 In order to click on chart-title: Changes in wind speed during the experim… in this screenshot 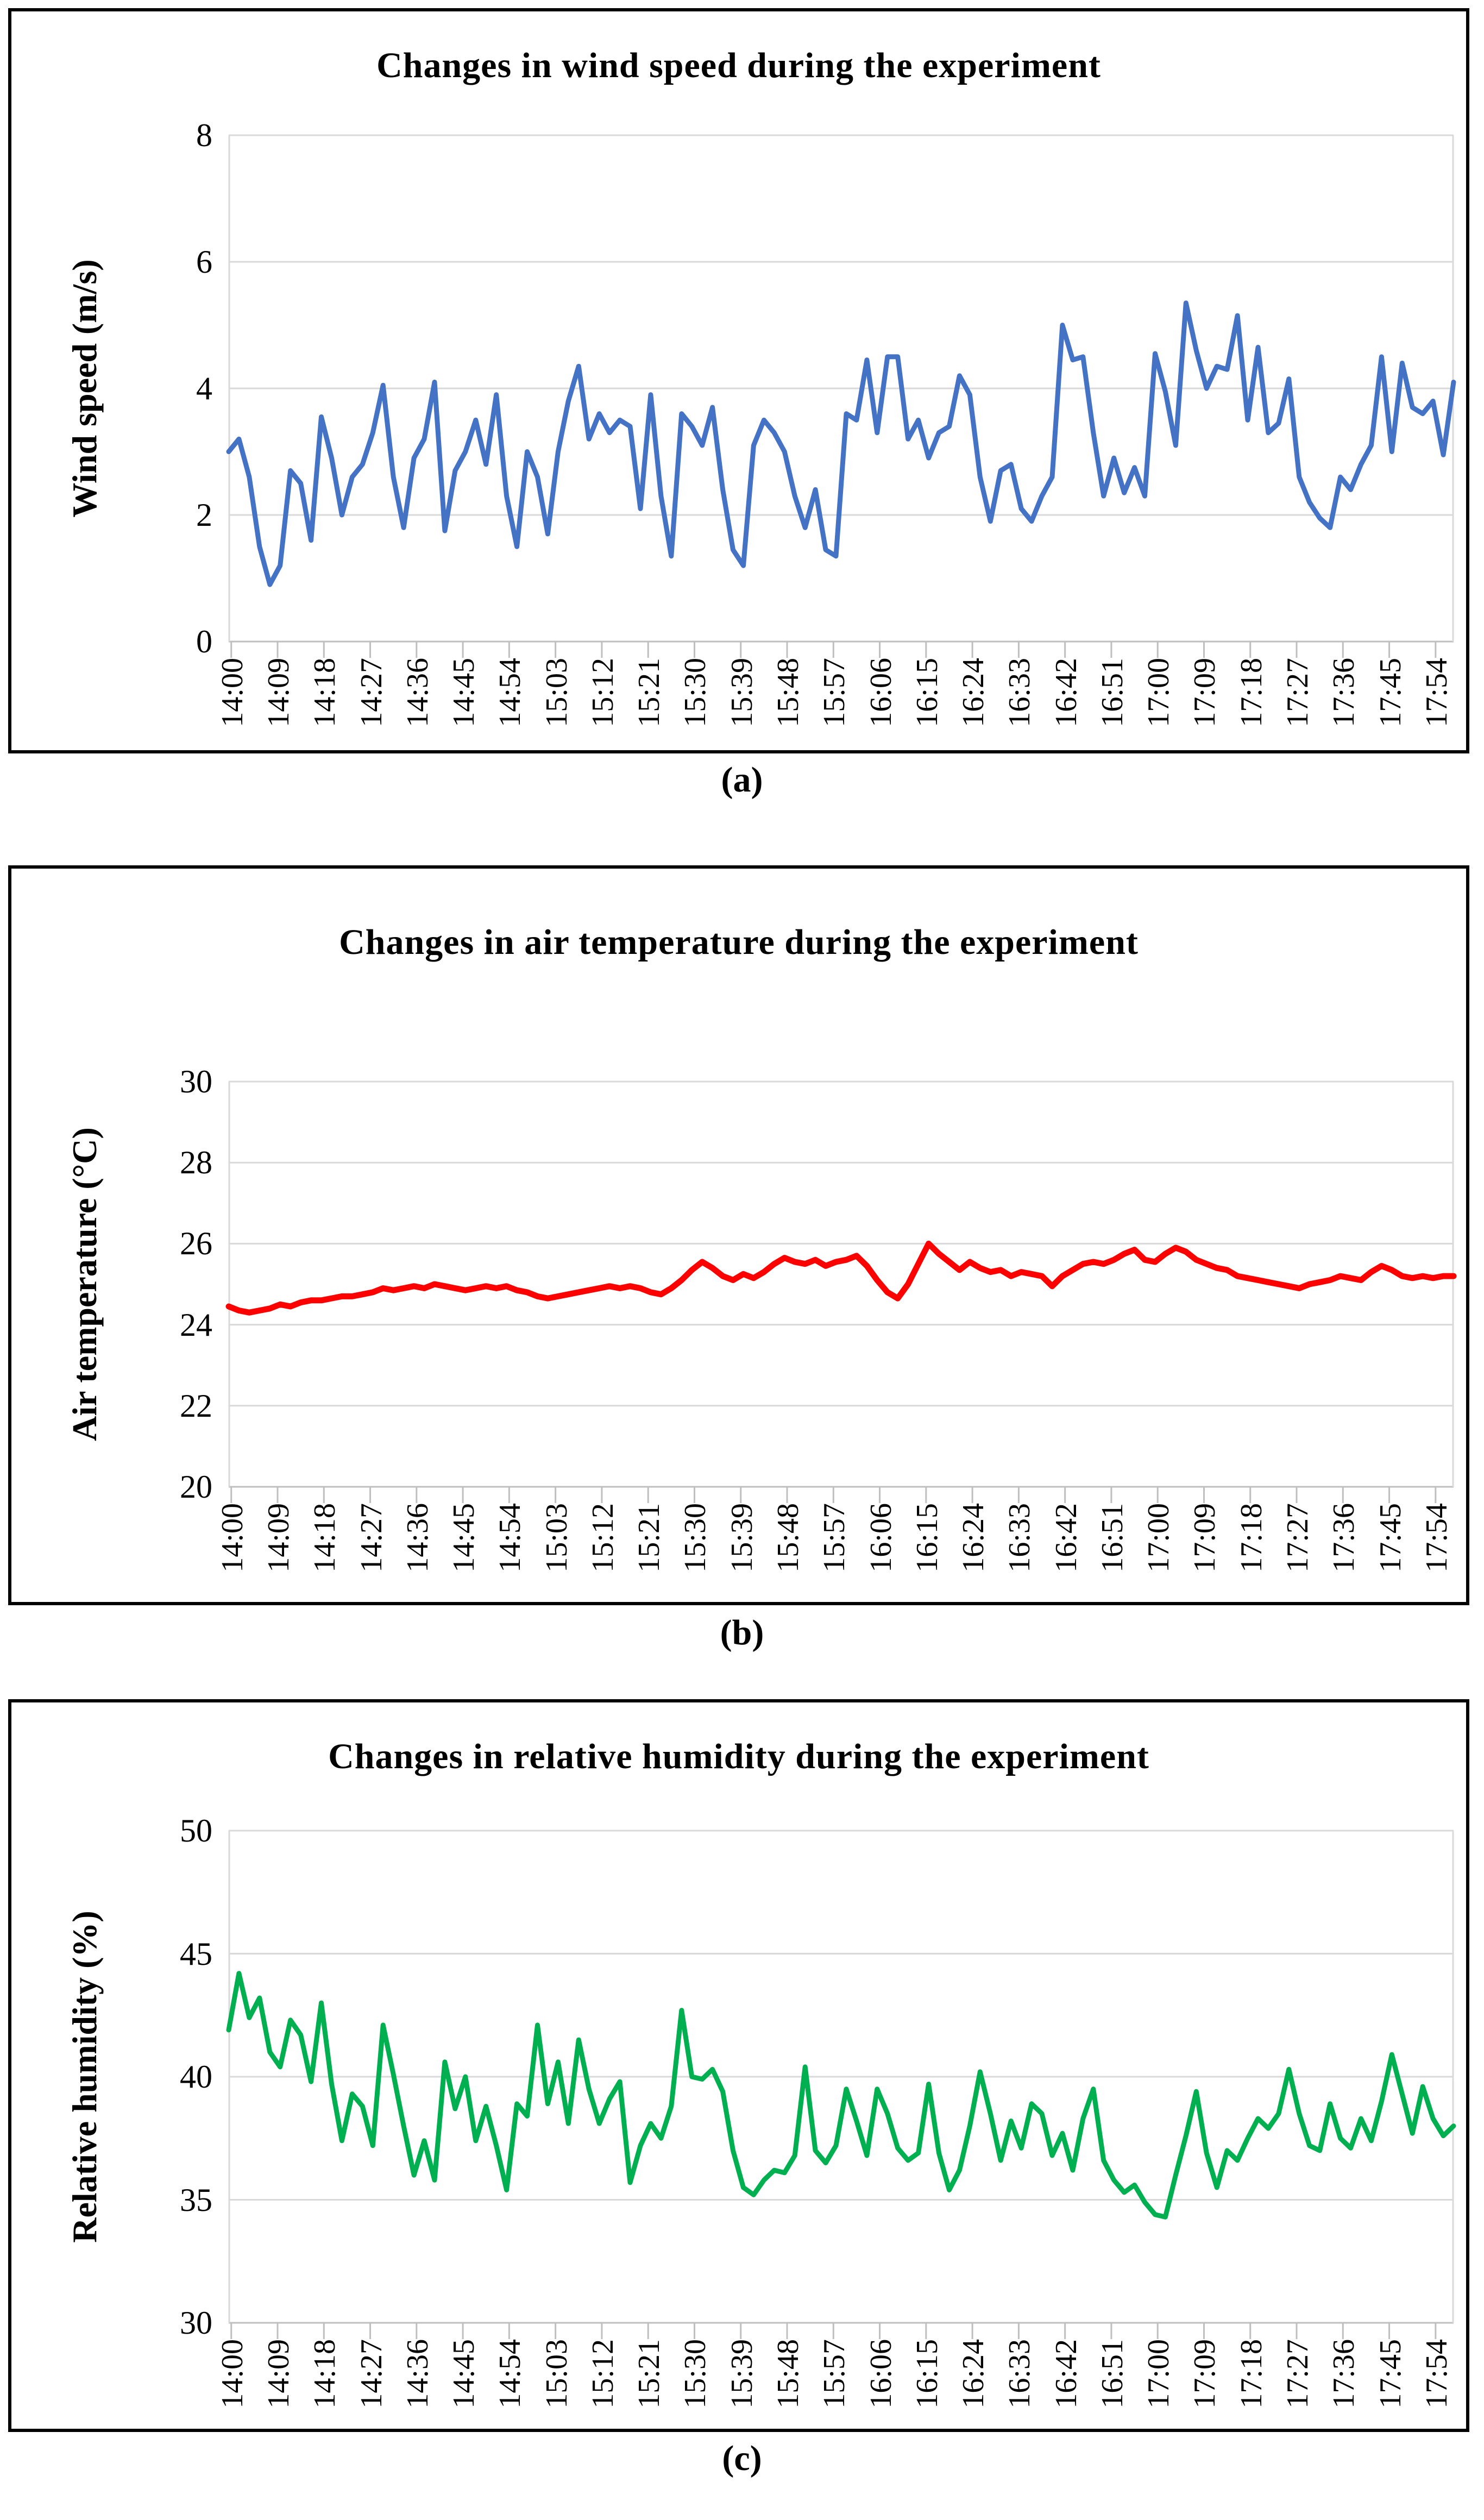, I will do `click(738, 65)`.